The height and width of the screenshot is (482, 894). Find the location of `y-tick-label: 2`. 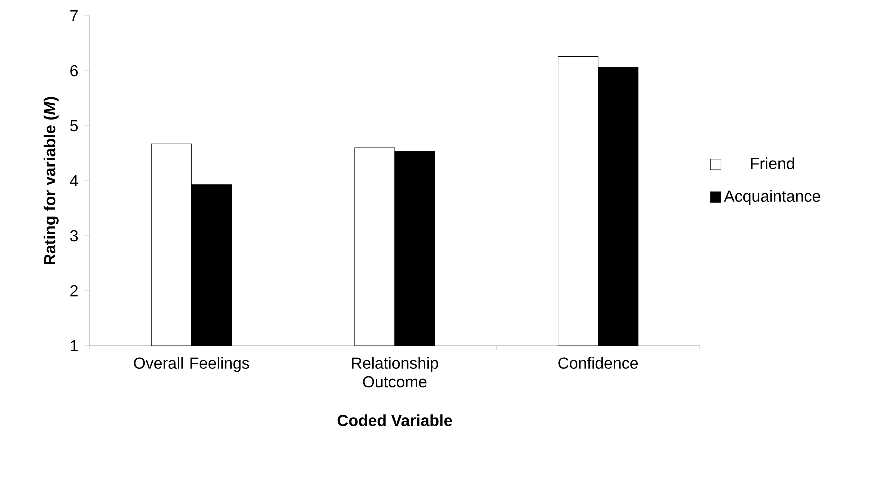

y-tick-label: 2 is located at coordinates (74, 291).